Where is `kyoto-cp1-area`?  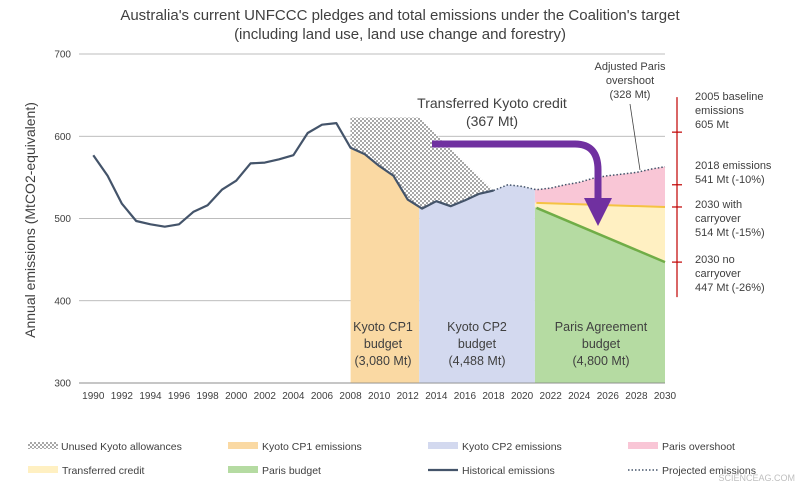 kyoto-cp1-area is located at coordinates (385, 265).